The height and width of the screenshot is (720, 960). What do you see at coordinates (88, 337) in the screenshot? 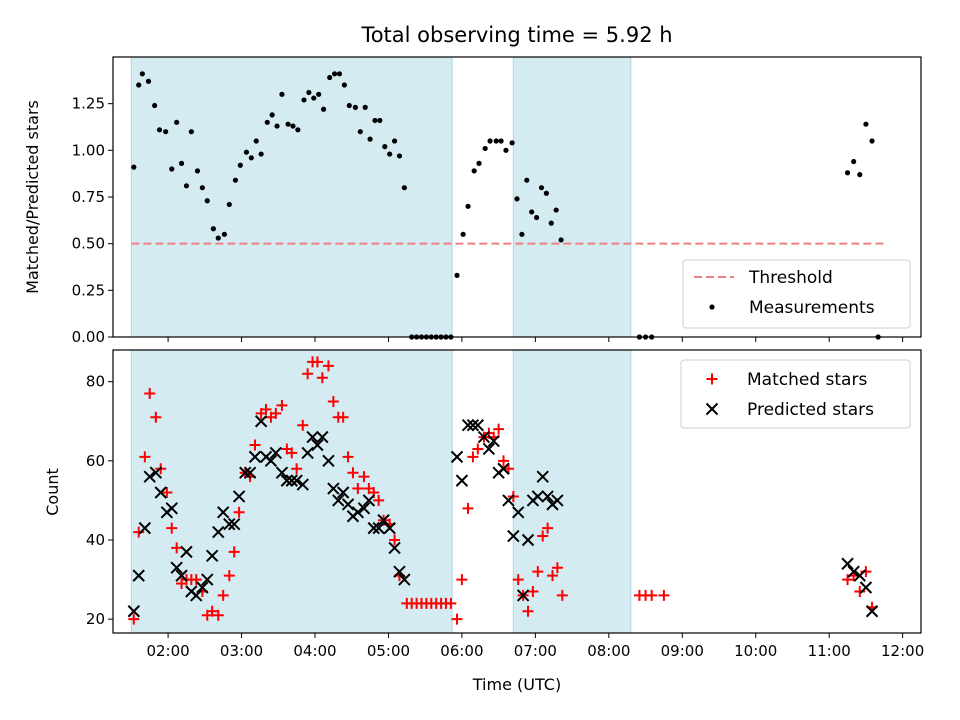
I see `ytick-label: 0.00` at bounding box center [88, 337].